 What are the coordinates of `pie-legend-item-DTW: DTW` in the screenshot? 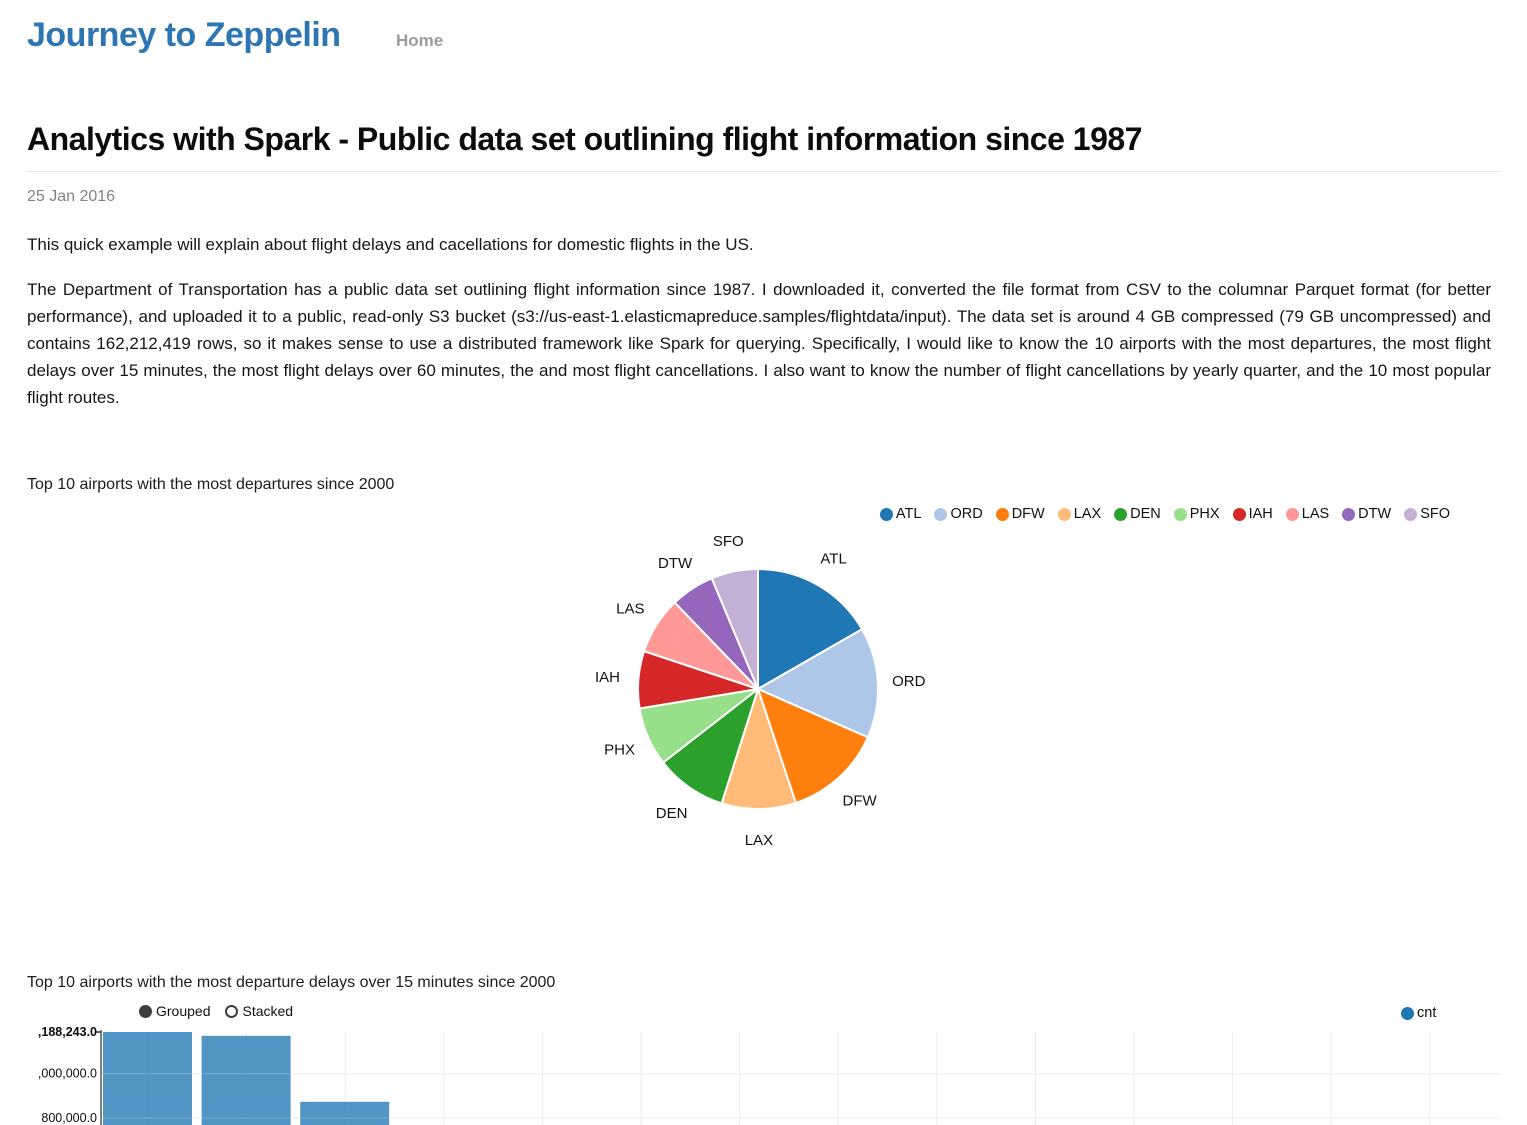 It's located at (1366, 514).